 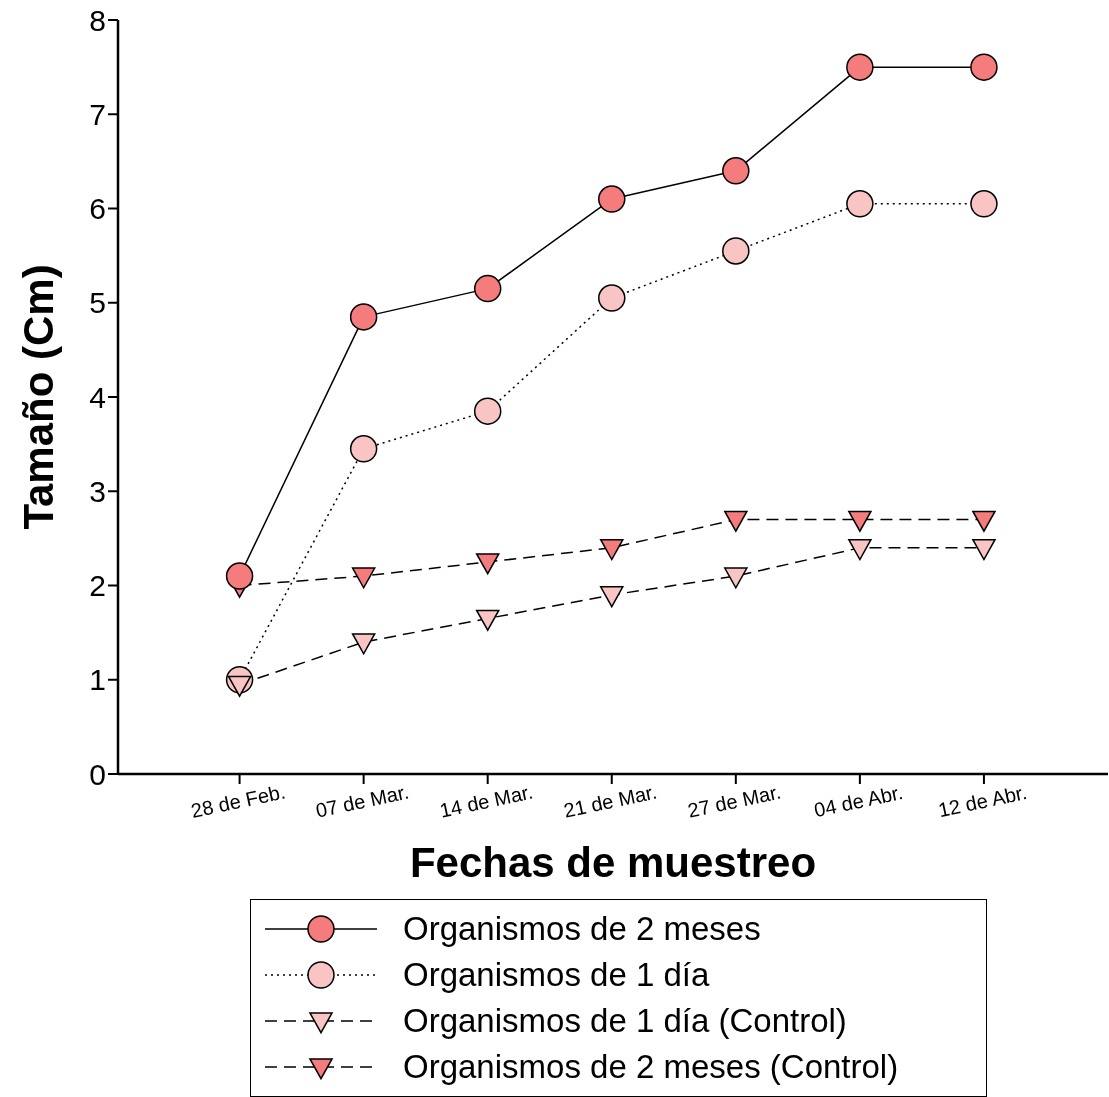 What do you see at coordinates (625, 1021) in the screenshot?
I see `legend-label: Organismos de 1 día (Control)` at bounding box center [625, 1021].